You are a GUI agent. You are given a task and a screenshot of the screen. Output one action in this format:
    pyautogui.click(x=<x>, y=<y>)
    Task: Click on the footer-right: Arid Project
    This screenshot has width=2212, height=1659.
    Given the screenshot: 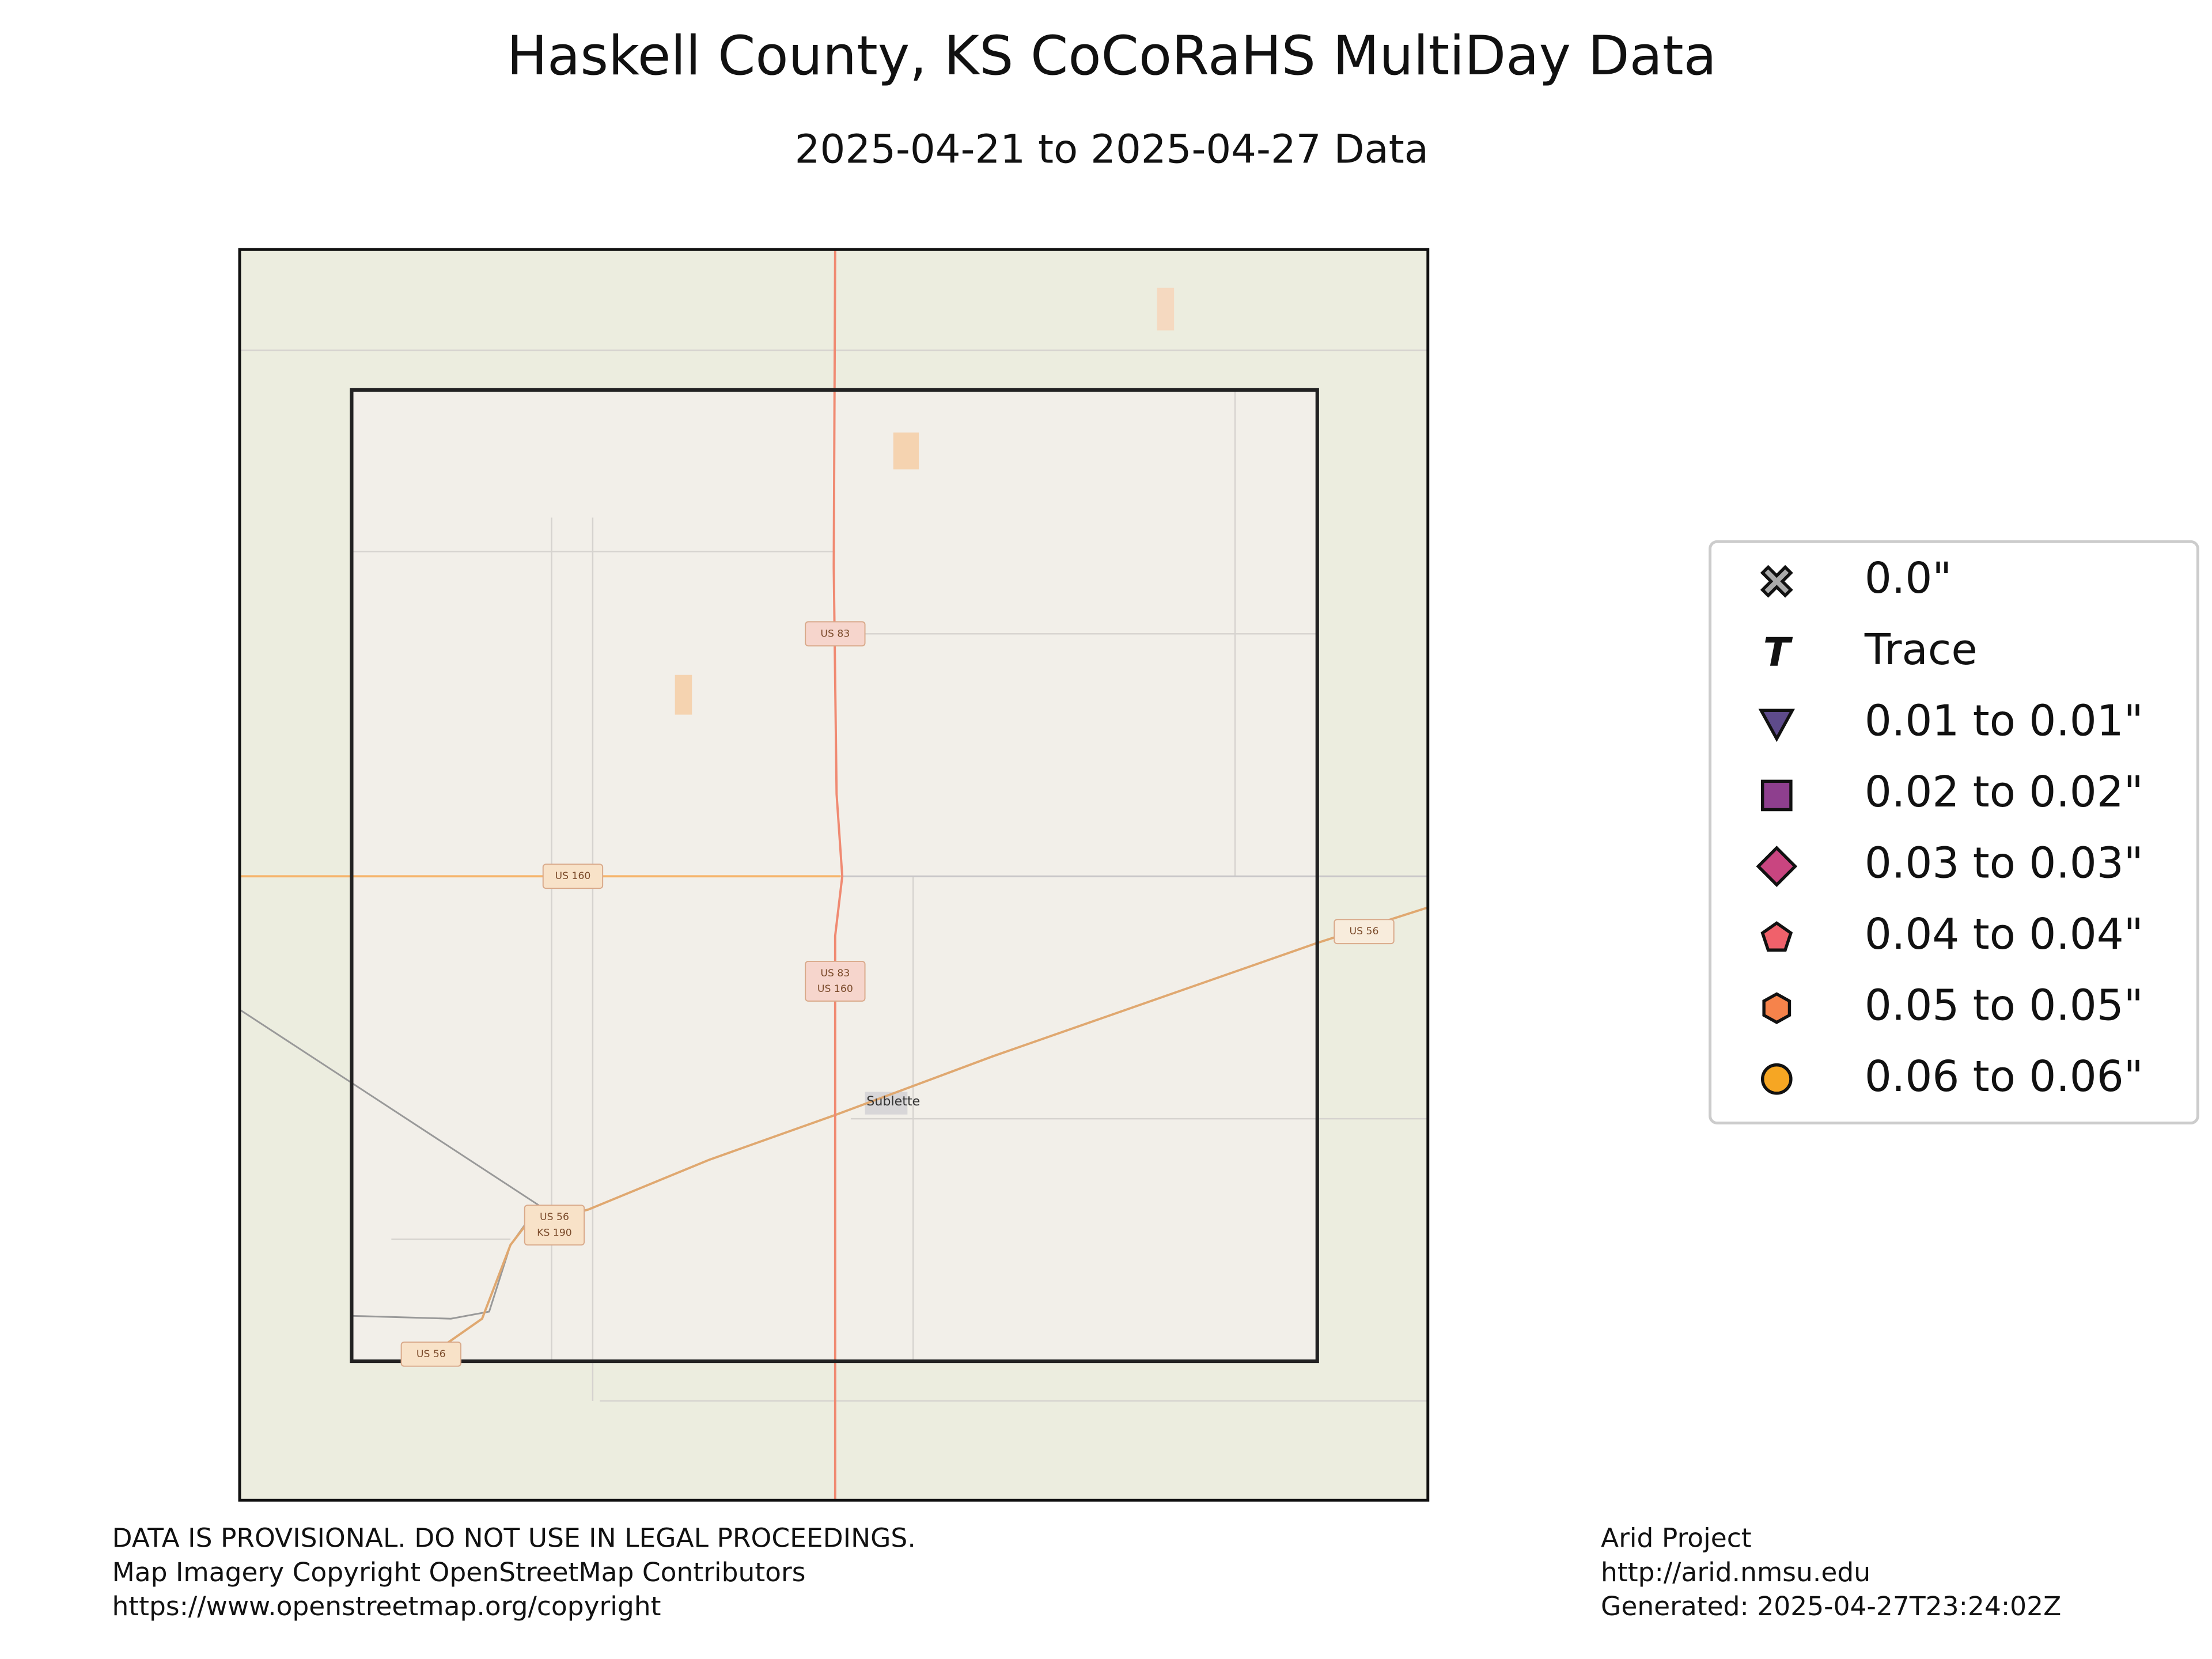 What is the action you would take?
    pyautogui.click(x=1676, y=1538)
    